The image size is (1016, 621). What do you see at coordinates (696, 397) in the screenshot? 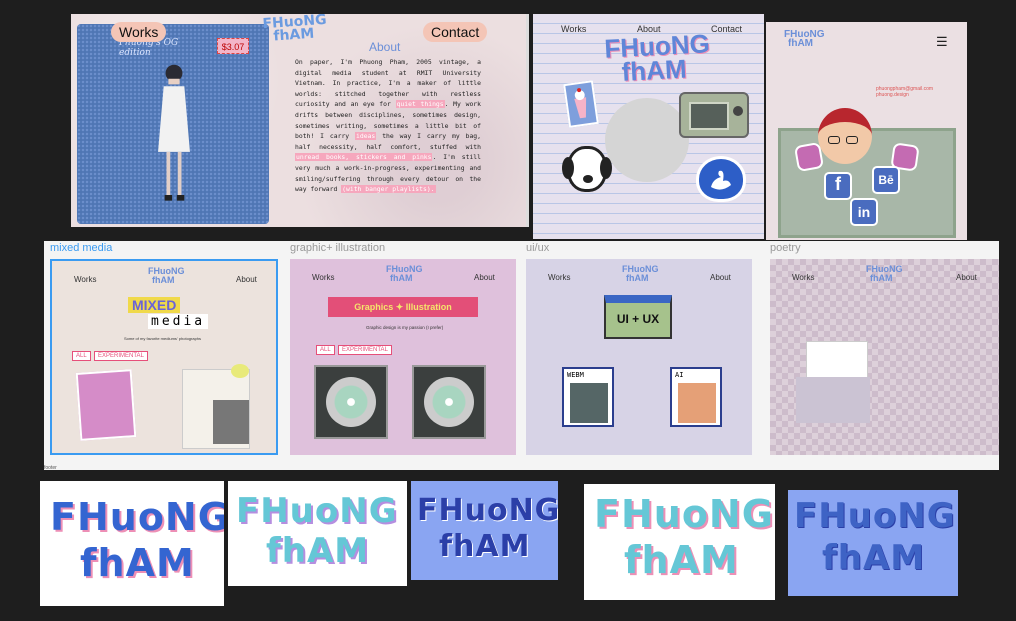
I see `ai-file-icon: AI` at bounding box center [696, 397].